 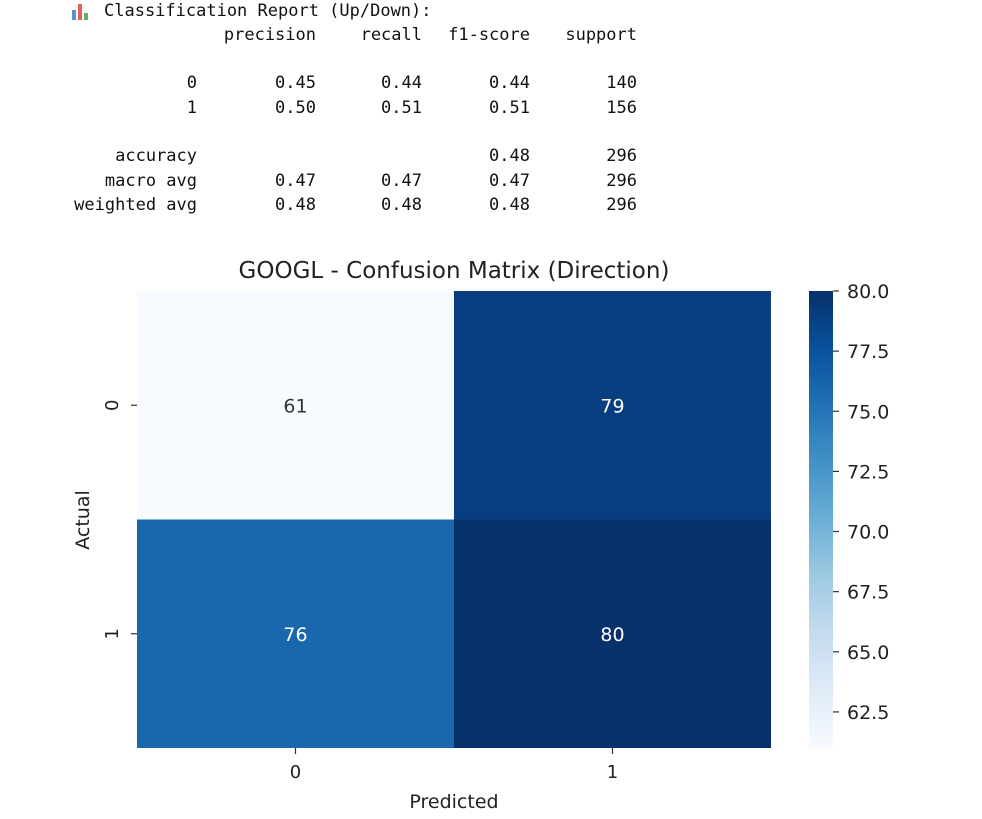 What do you see at coordinates (268, 11) in the screenshot?
I see `report-title: Classification Report (Up/Down):` at bounding box center [268, 11].